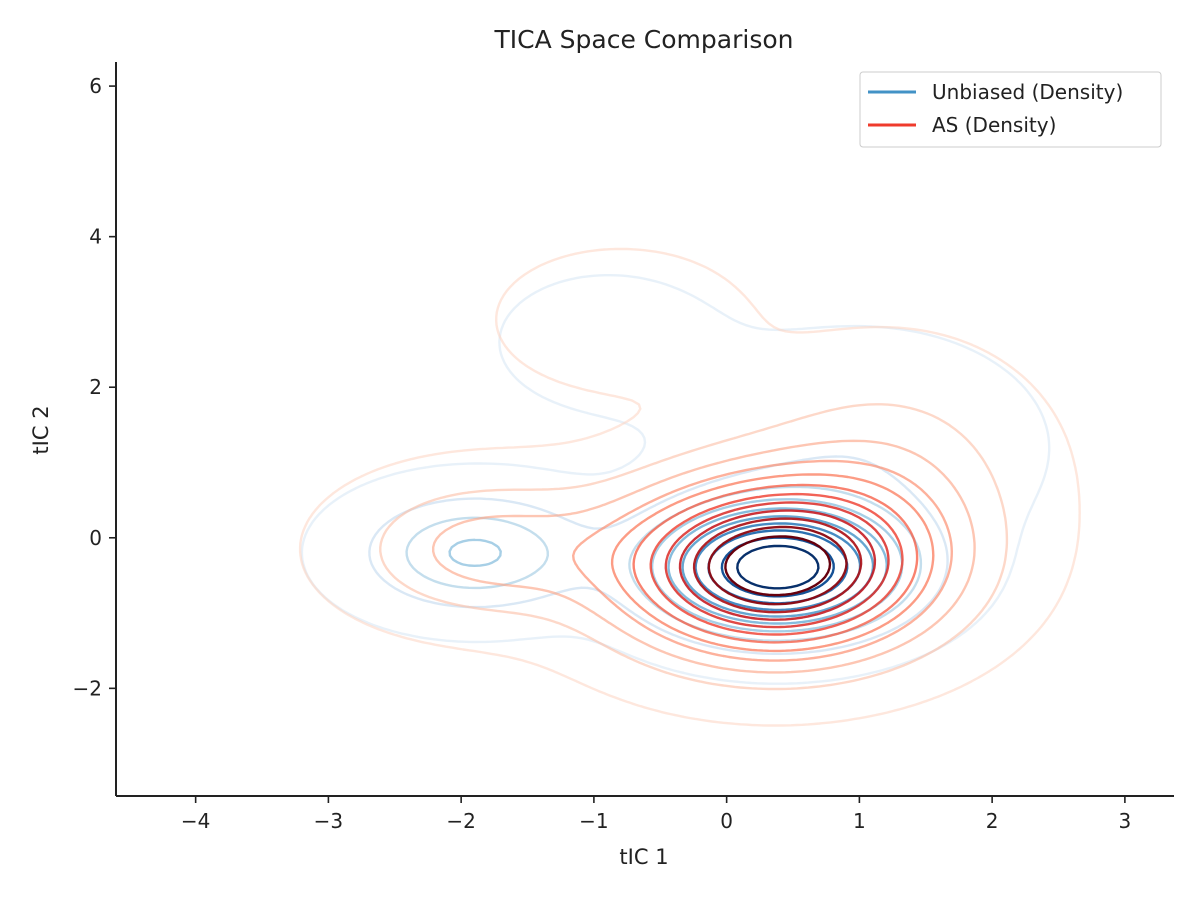  Describe the element at coordinates (95, 237) in the screenshot. I see `y-tick-label: 4` at that location.